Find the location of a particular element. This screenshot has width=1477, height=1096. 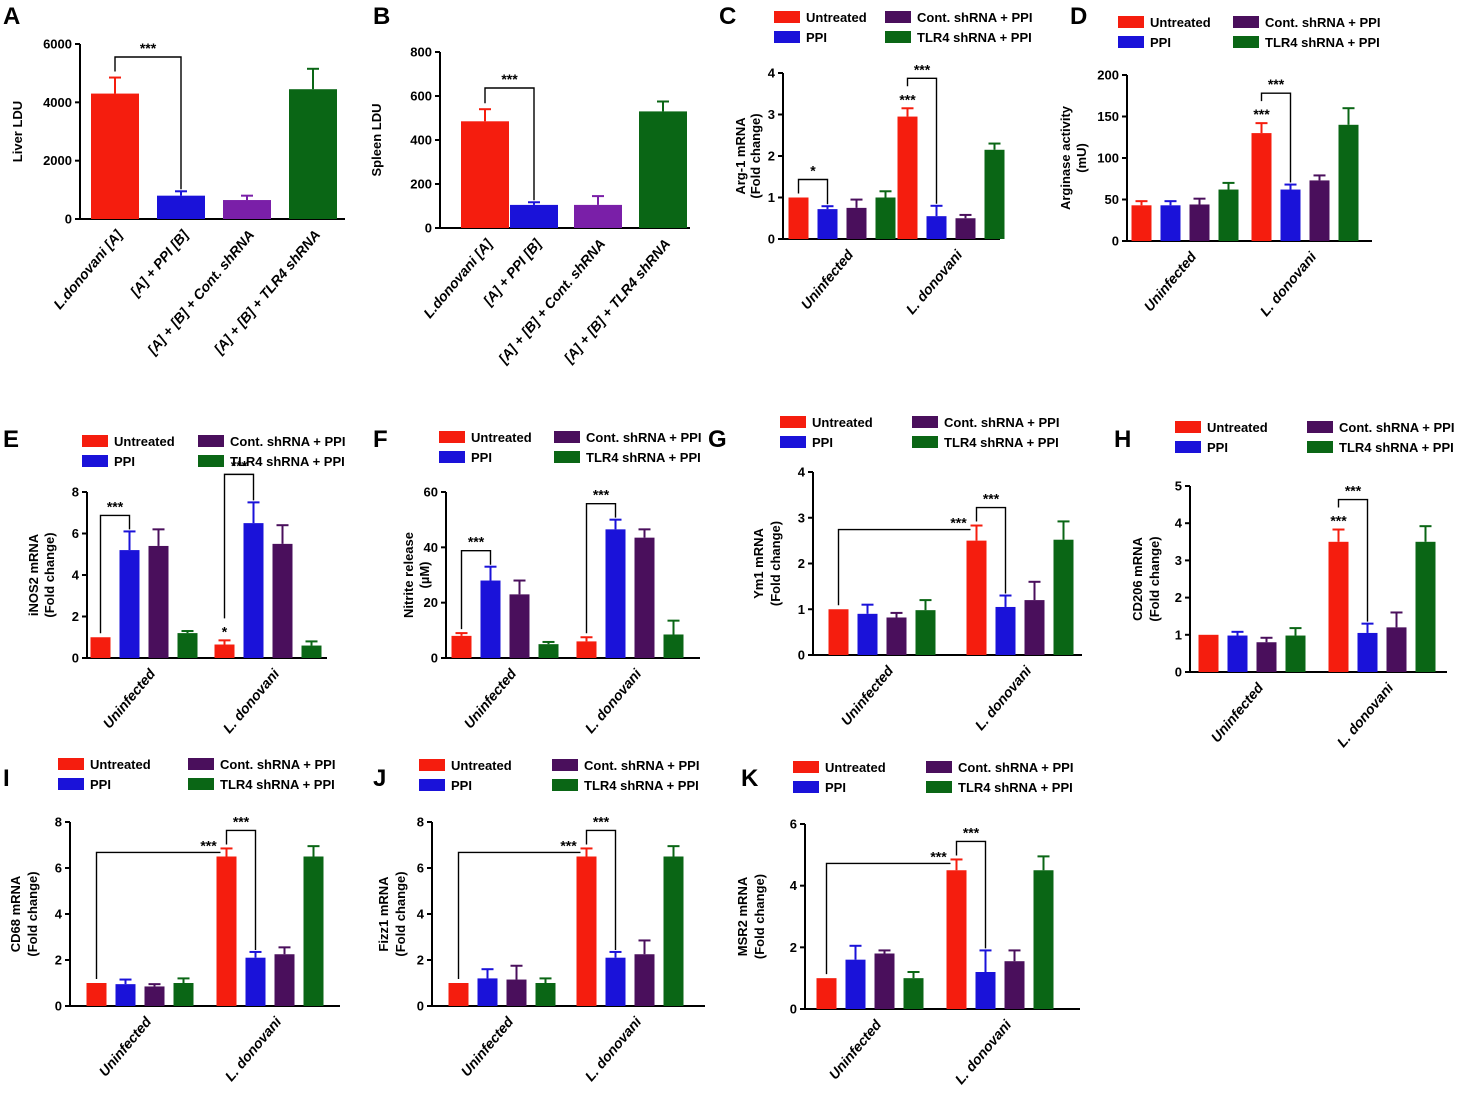

y-tick-label: 40 is located at coordinates (431, 547).